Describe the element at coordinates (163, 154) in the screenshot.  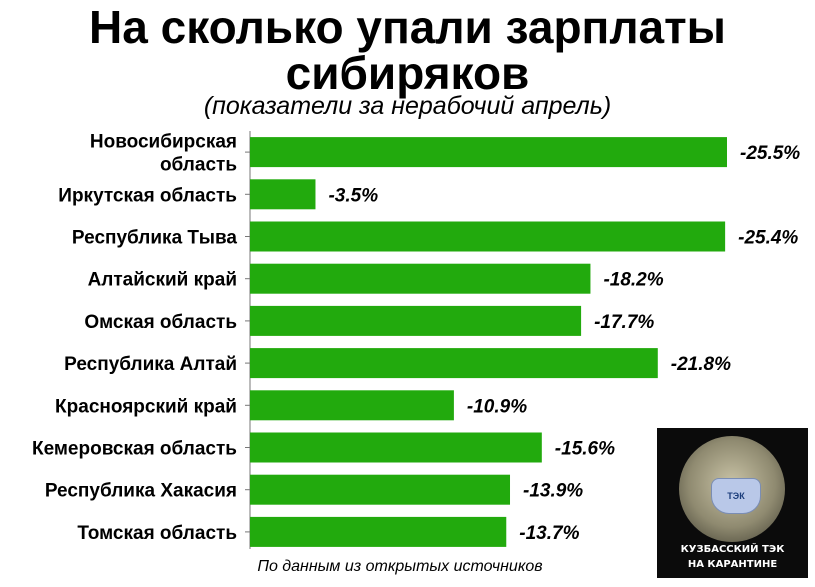
I see `category-label: Новосибирская область` at that location.